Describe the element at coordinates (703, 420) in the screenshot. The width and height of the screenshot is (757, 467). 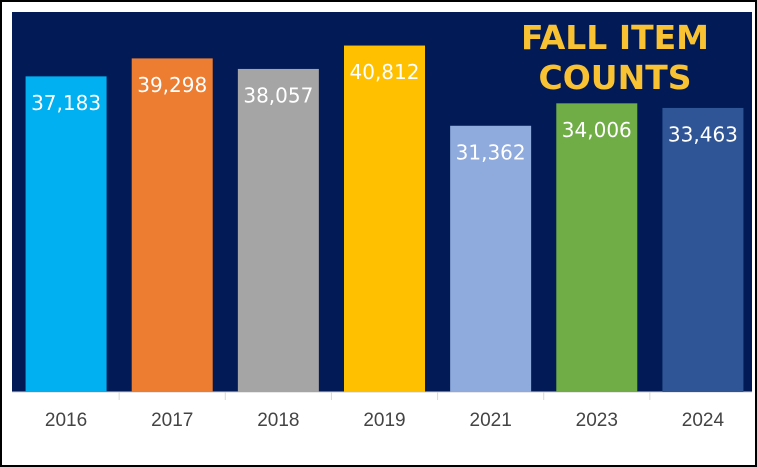
I see `x-tick-label: 2024` at that location.